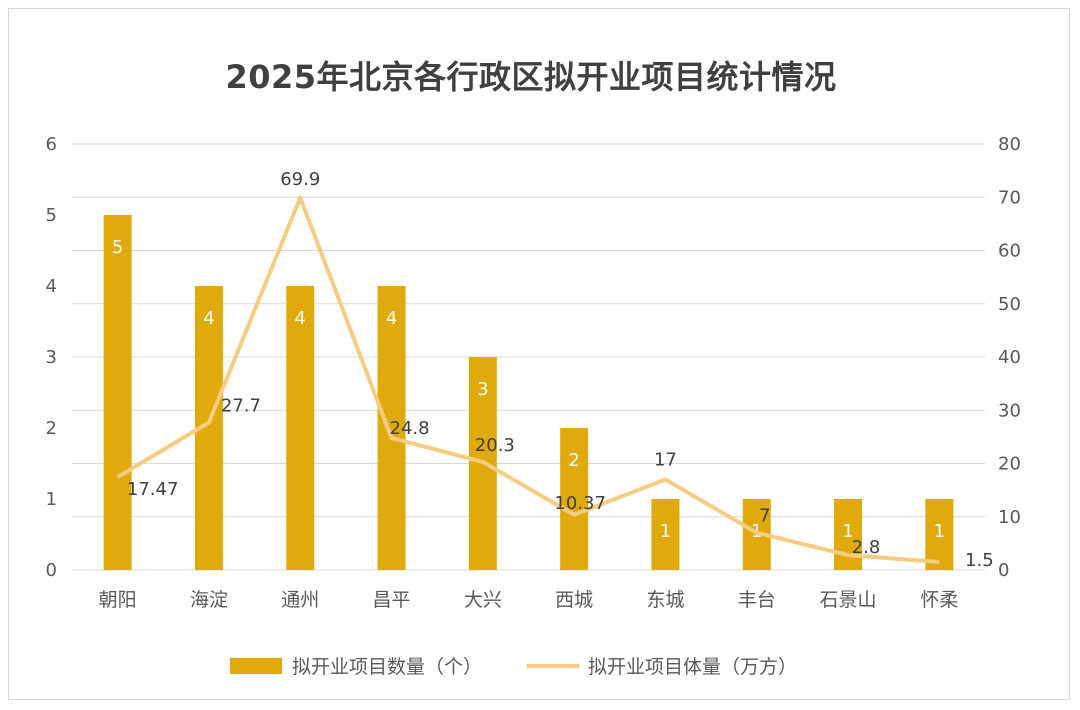 Image resolution: width=1080 pixels, height=710 pixels. What do you see at coordinates (495, 445) in the screenshot?
I see `line-data-label: 20.3` at bounding box center [495, 445].